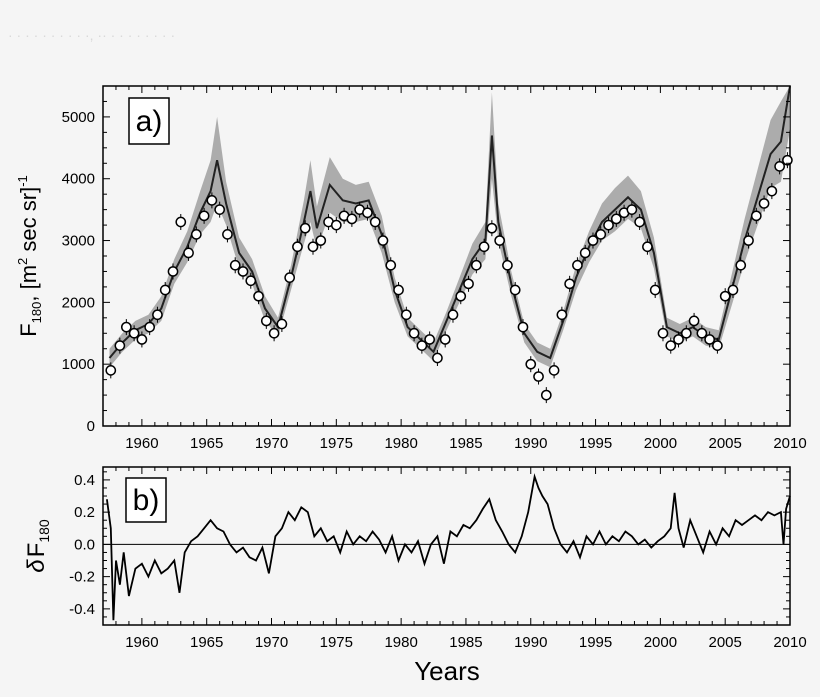 The height and width of the screenshot is (697, 820). What do you see at coordinates (530, 642) in the screenshot?
I see `x-tick-label: 1990` at bounding box center [530, 642].